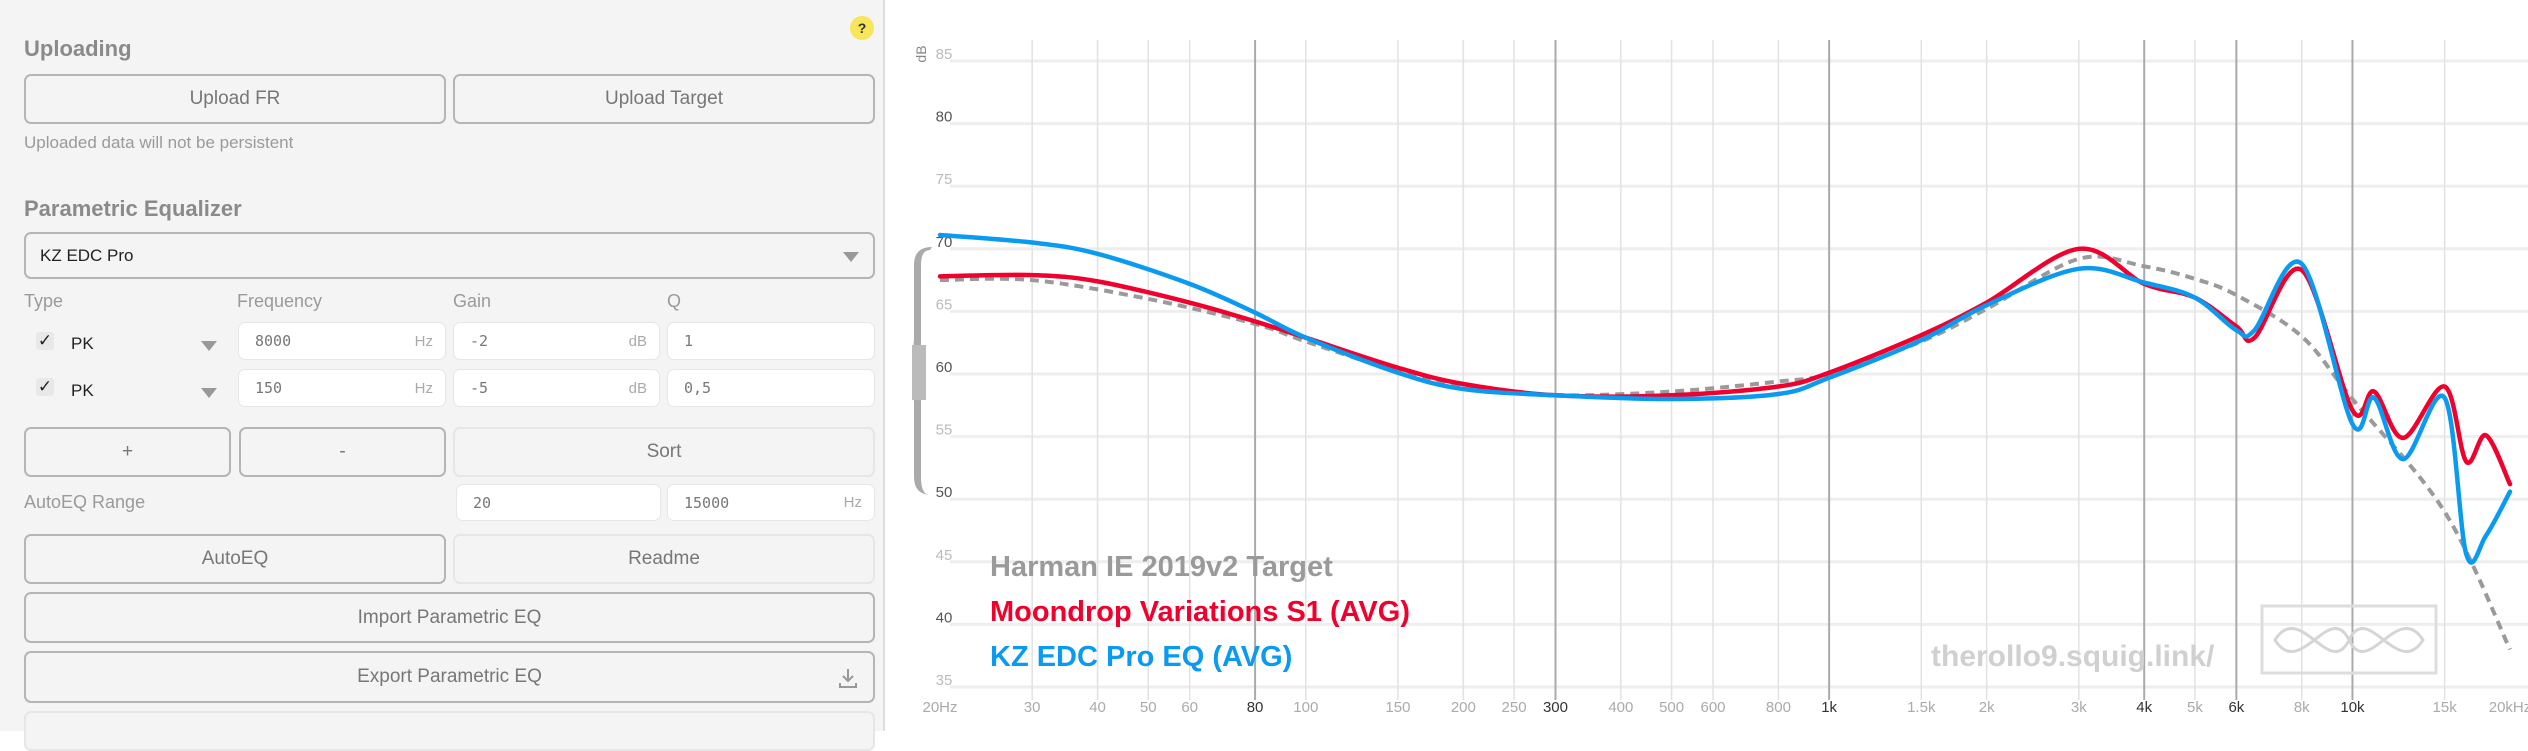 The width and height of the screenshot is (2528, 751). I want to click on gain-header: Gain, so click(472, 301).